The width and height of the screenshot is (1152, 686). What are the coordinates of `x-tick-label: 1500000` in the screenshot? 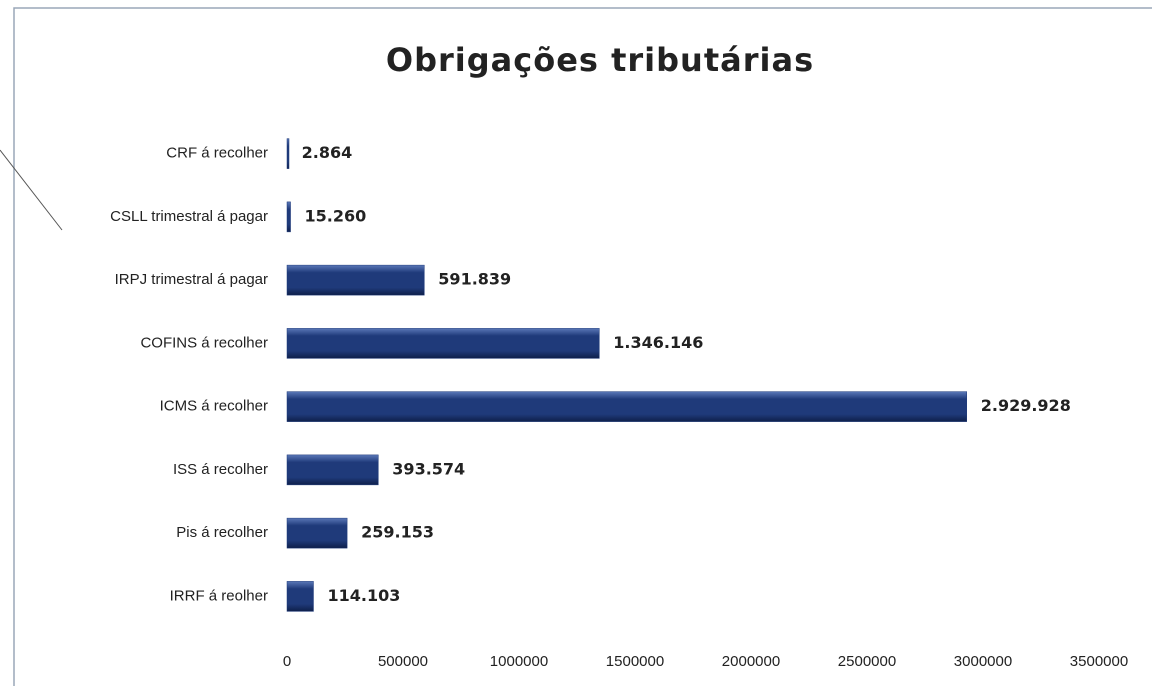 It's located at (635, 661).